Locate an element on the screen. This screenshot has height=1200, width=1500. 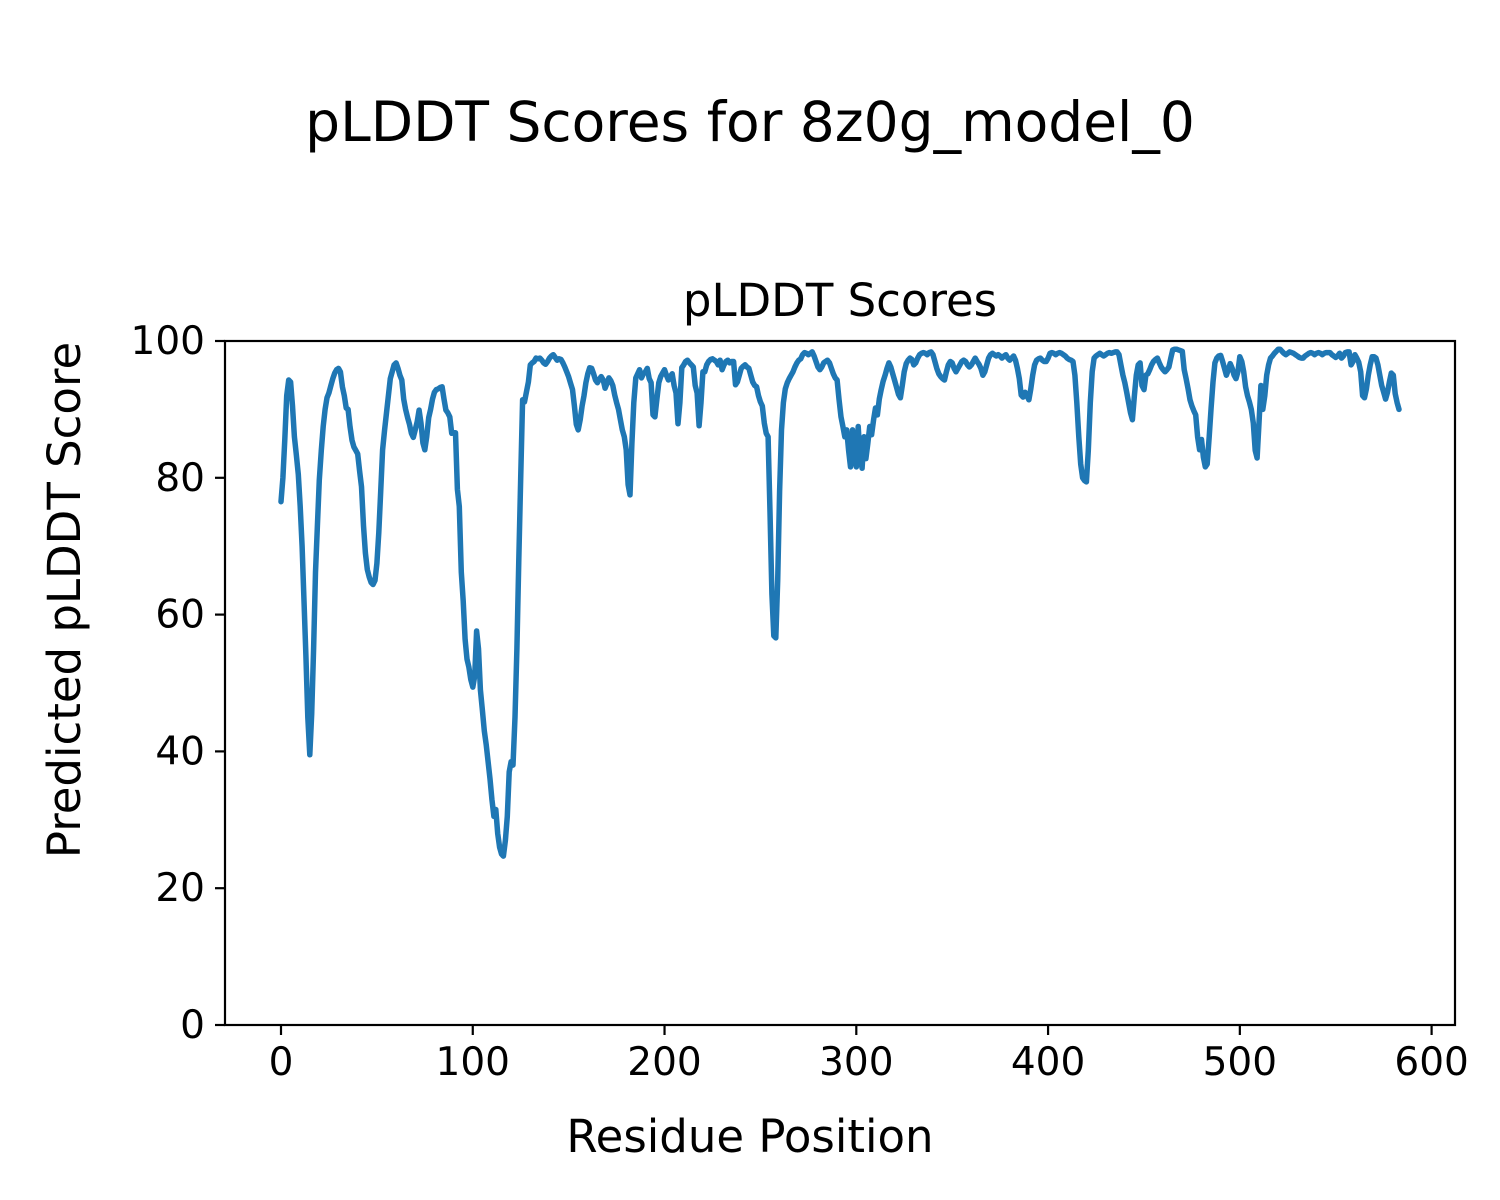
figure-title: pLDDT Scores for 8z0g_model_0 is located at coordinates (750, 122).